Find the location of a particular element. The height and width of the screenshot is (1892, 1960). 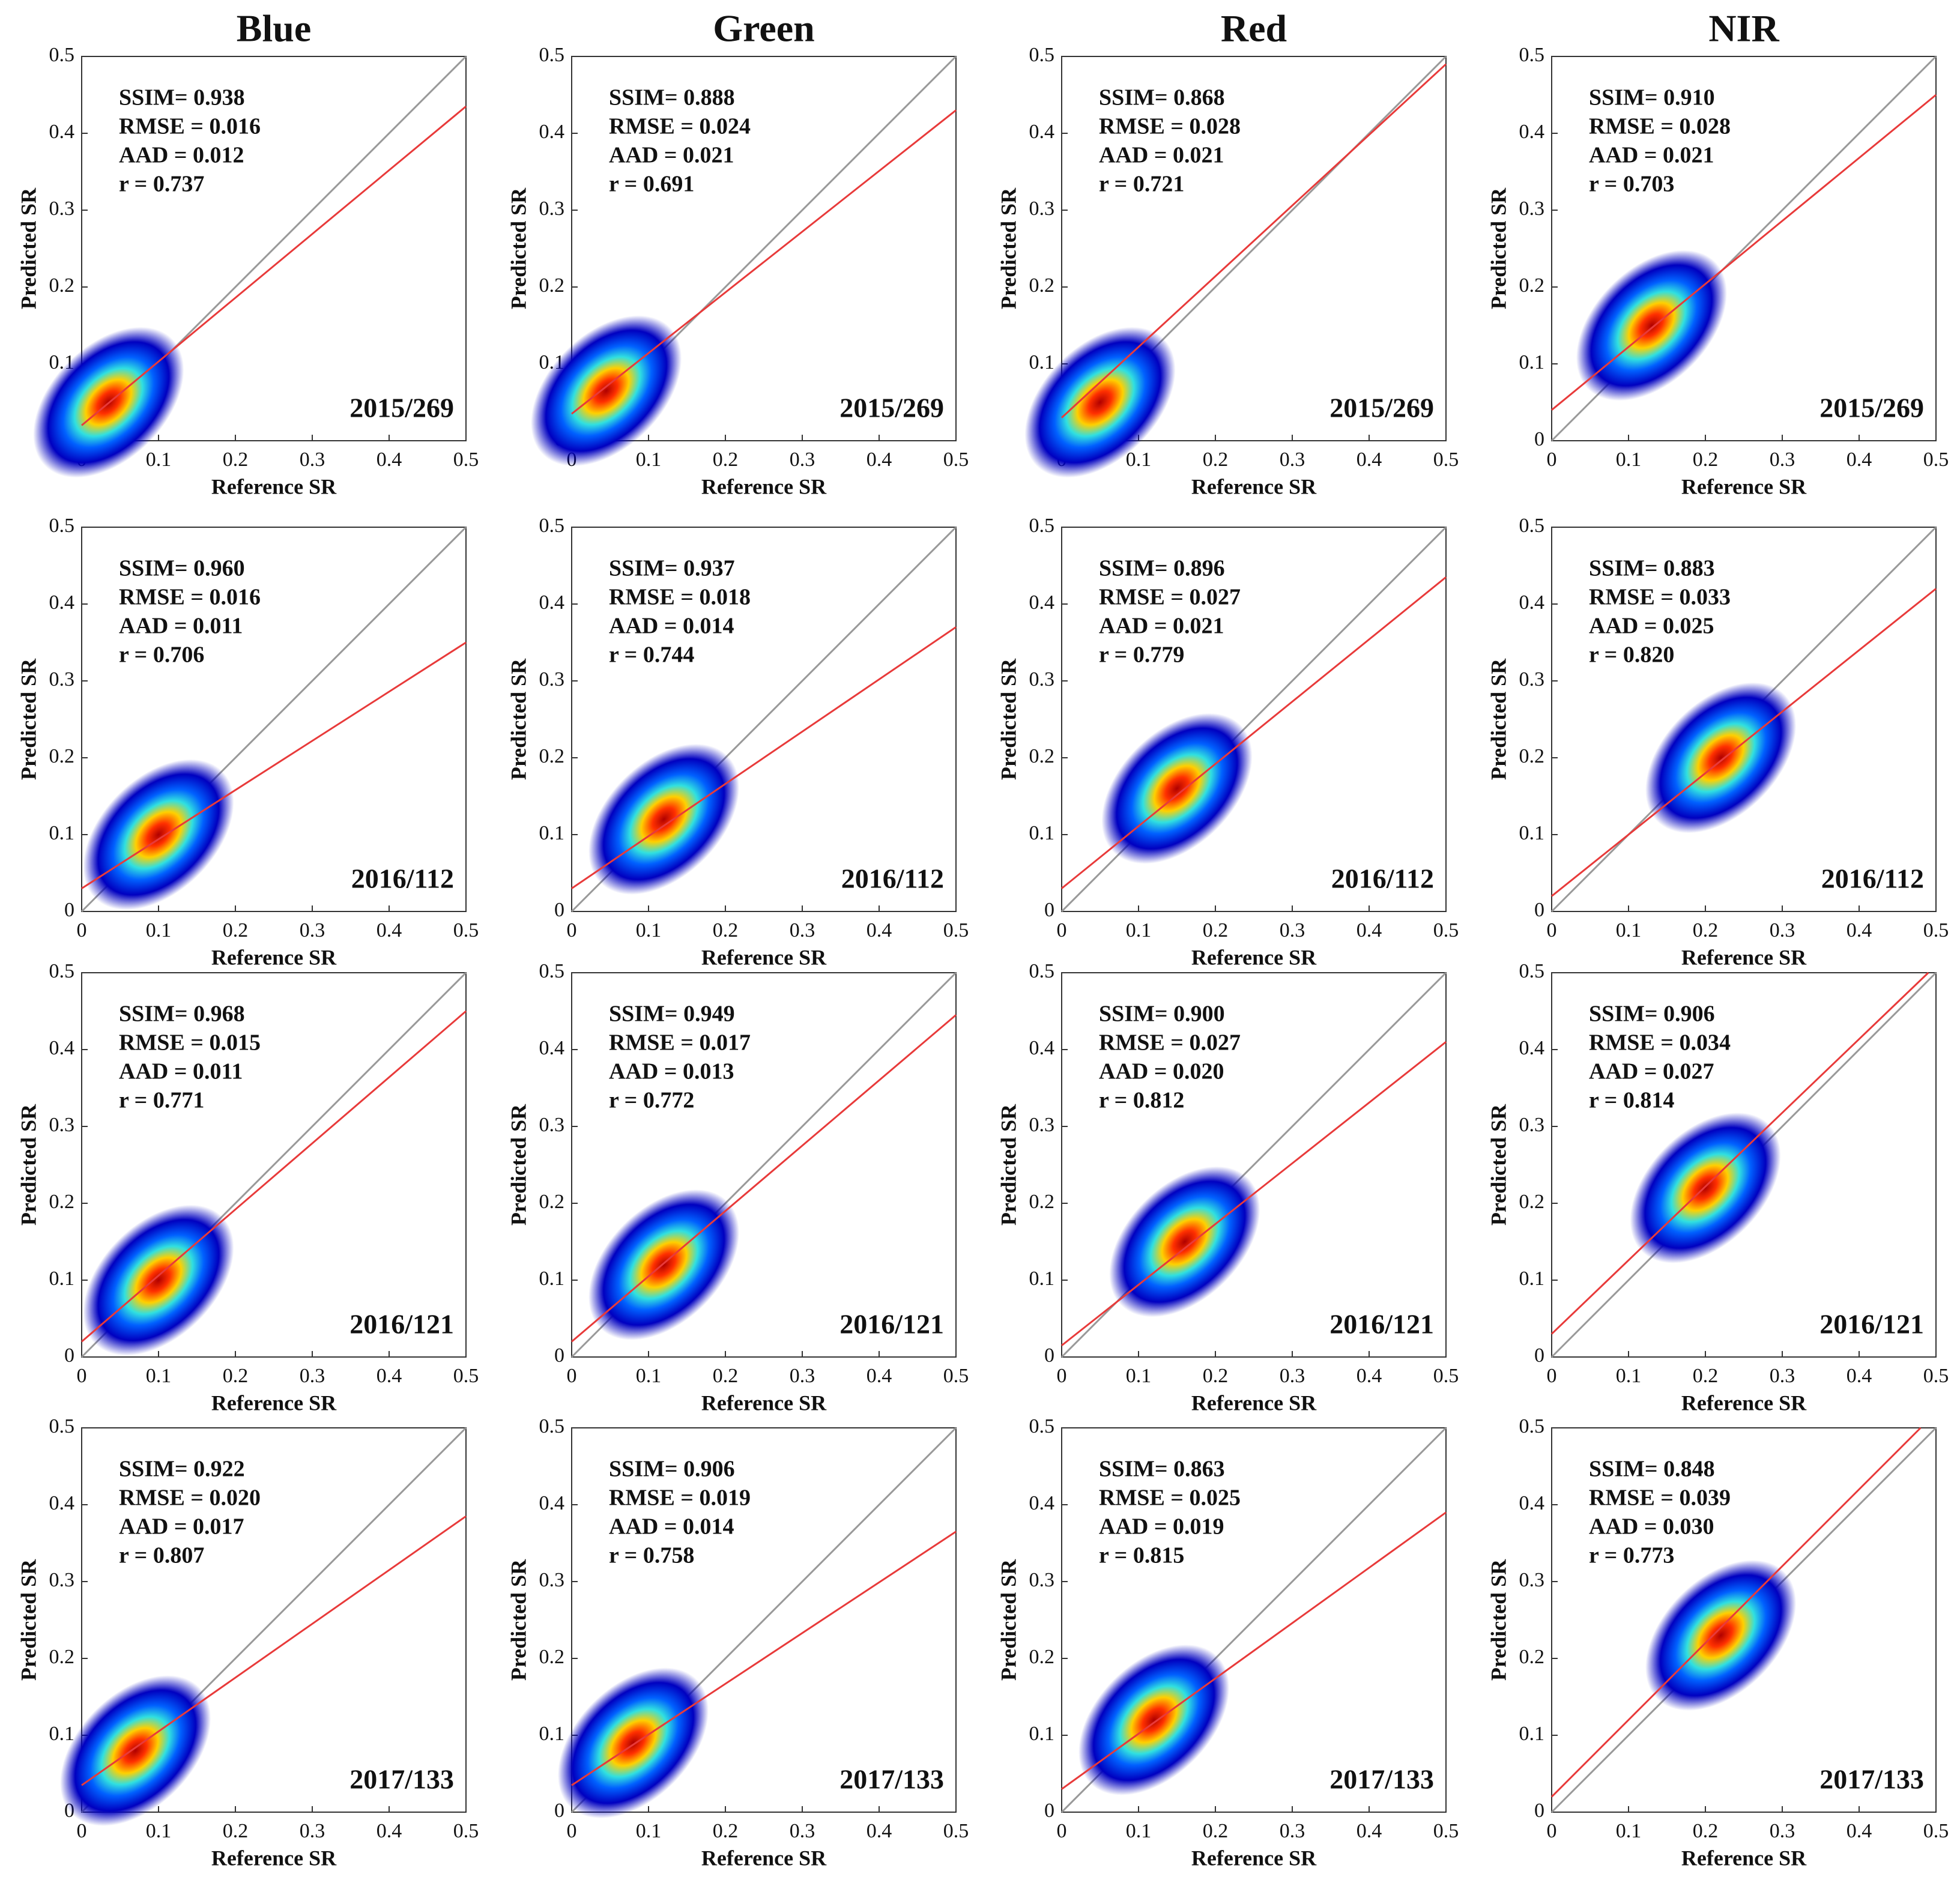

stat-text: SSIM= 0.896 is located at coordinates (1162, 568).